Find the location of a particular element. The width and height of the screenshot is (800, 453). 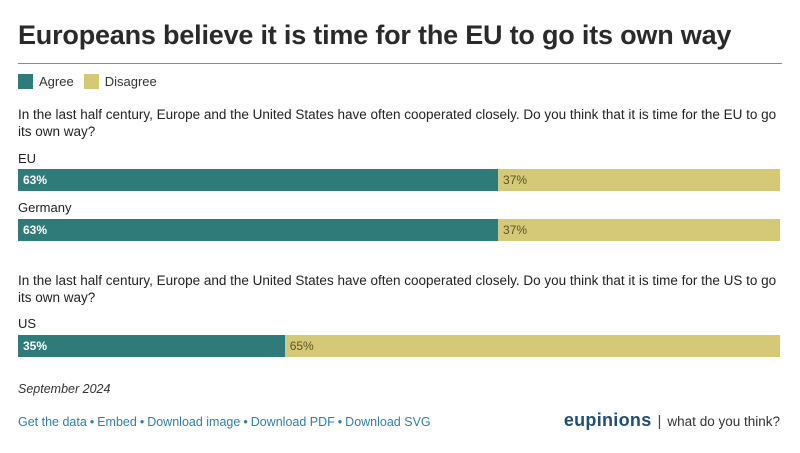

bar-label-eu: EU is located at coordinates (27, 158).